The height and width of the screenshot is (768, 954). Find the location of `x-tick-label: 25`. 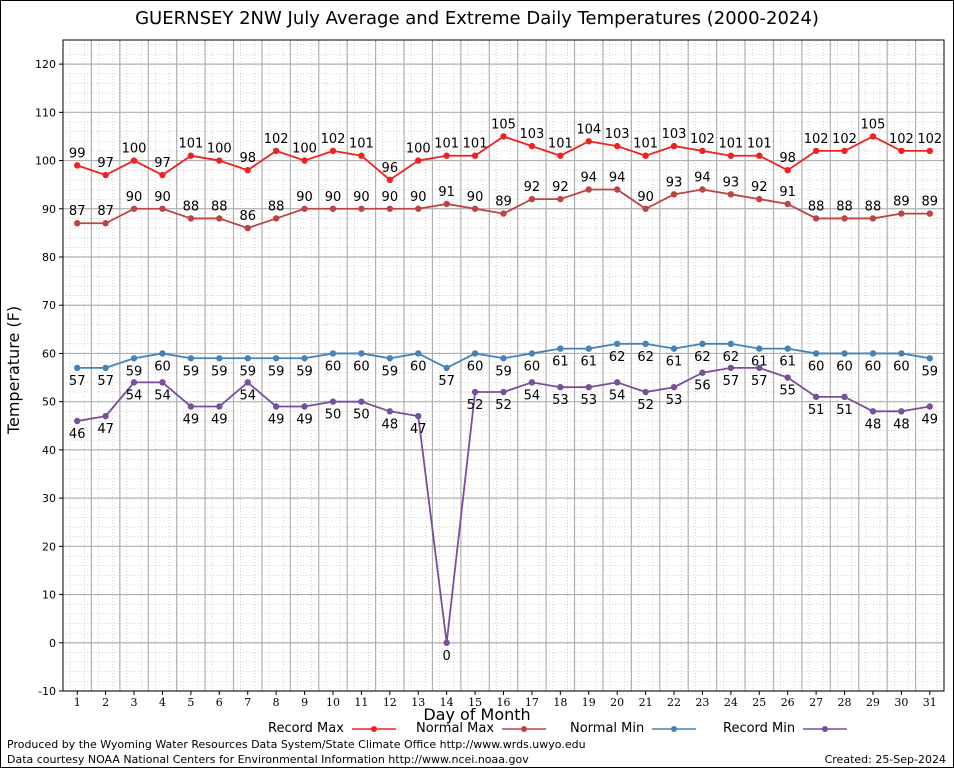

x-tick-label: 25 is located at coordinates (759, 702).